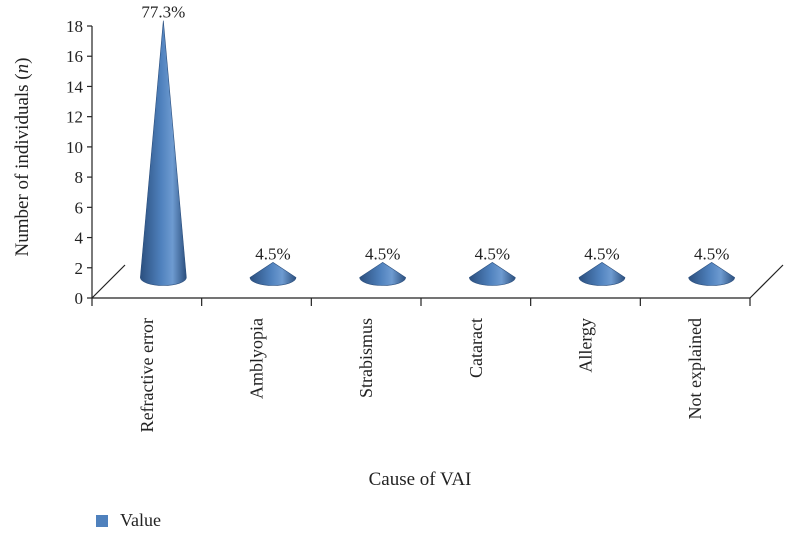  I want to click on x-tick-label: Not explained, so click(695, 368).